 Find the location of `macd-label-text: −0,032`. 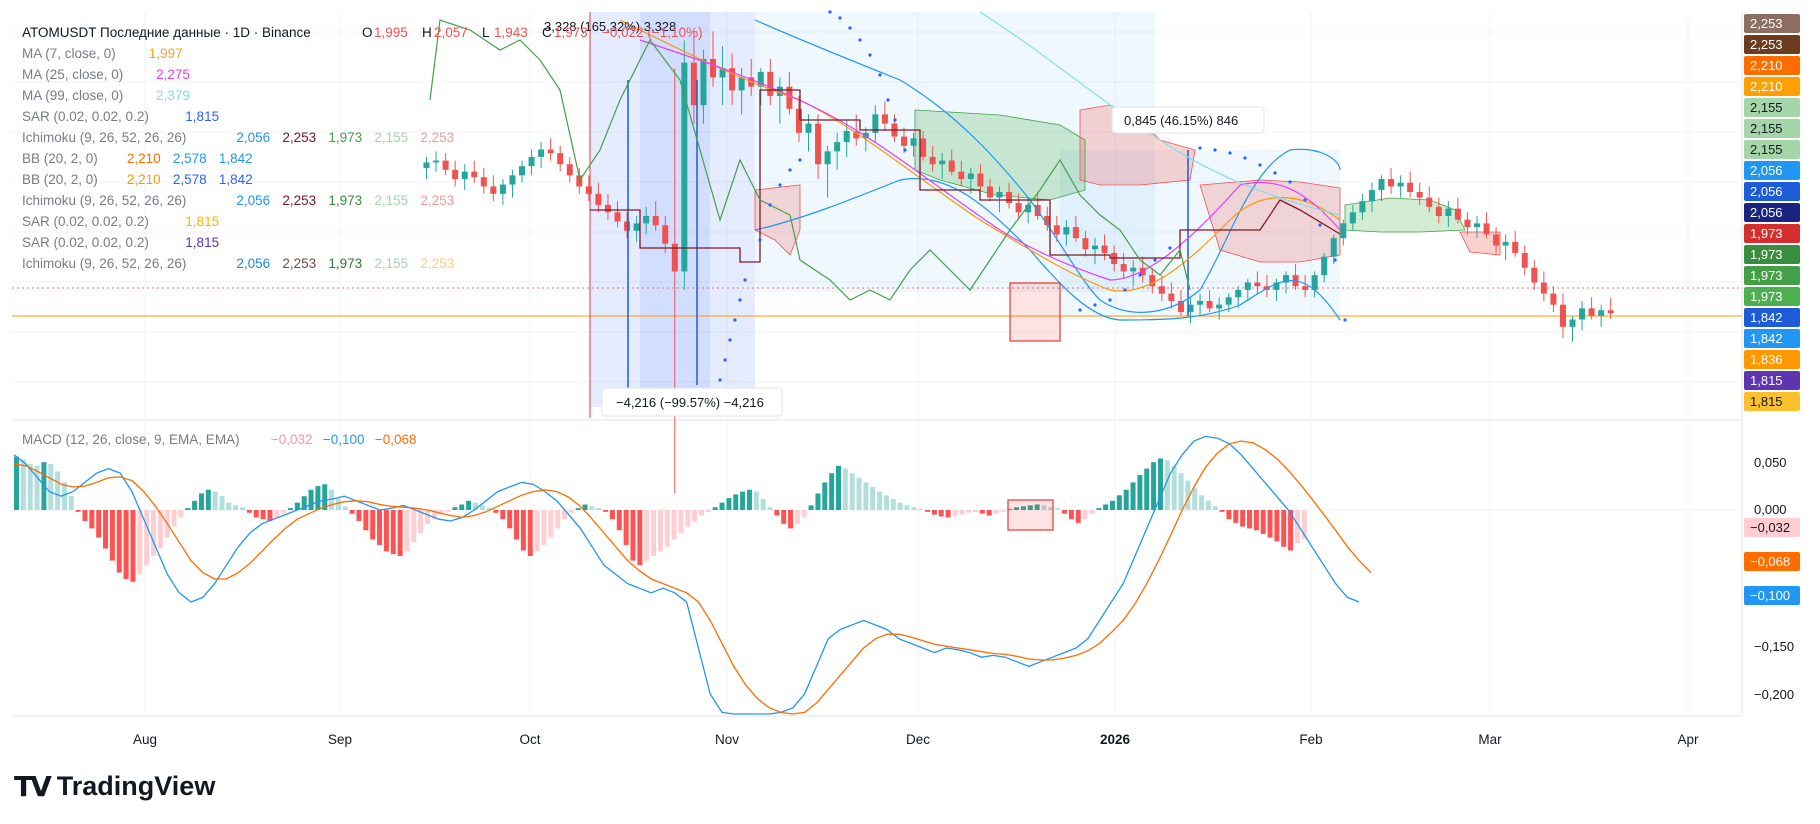

macd-label-text: −0,032 is located at coordinates (1770, 527).